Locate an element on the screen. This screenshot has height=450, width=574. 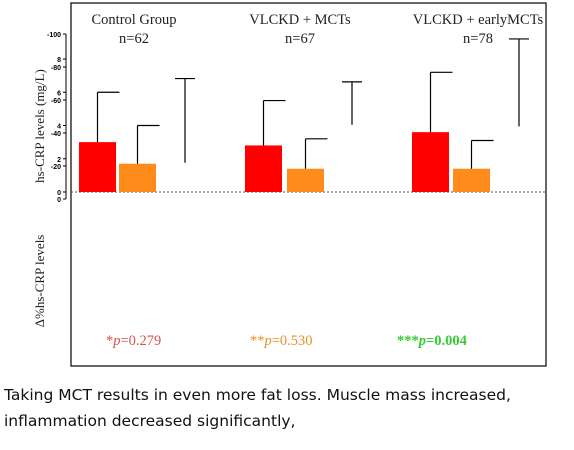
bottom-y-tick-label: -20 is located at coordinates (56, 167).